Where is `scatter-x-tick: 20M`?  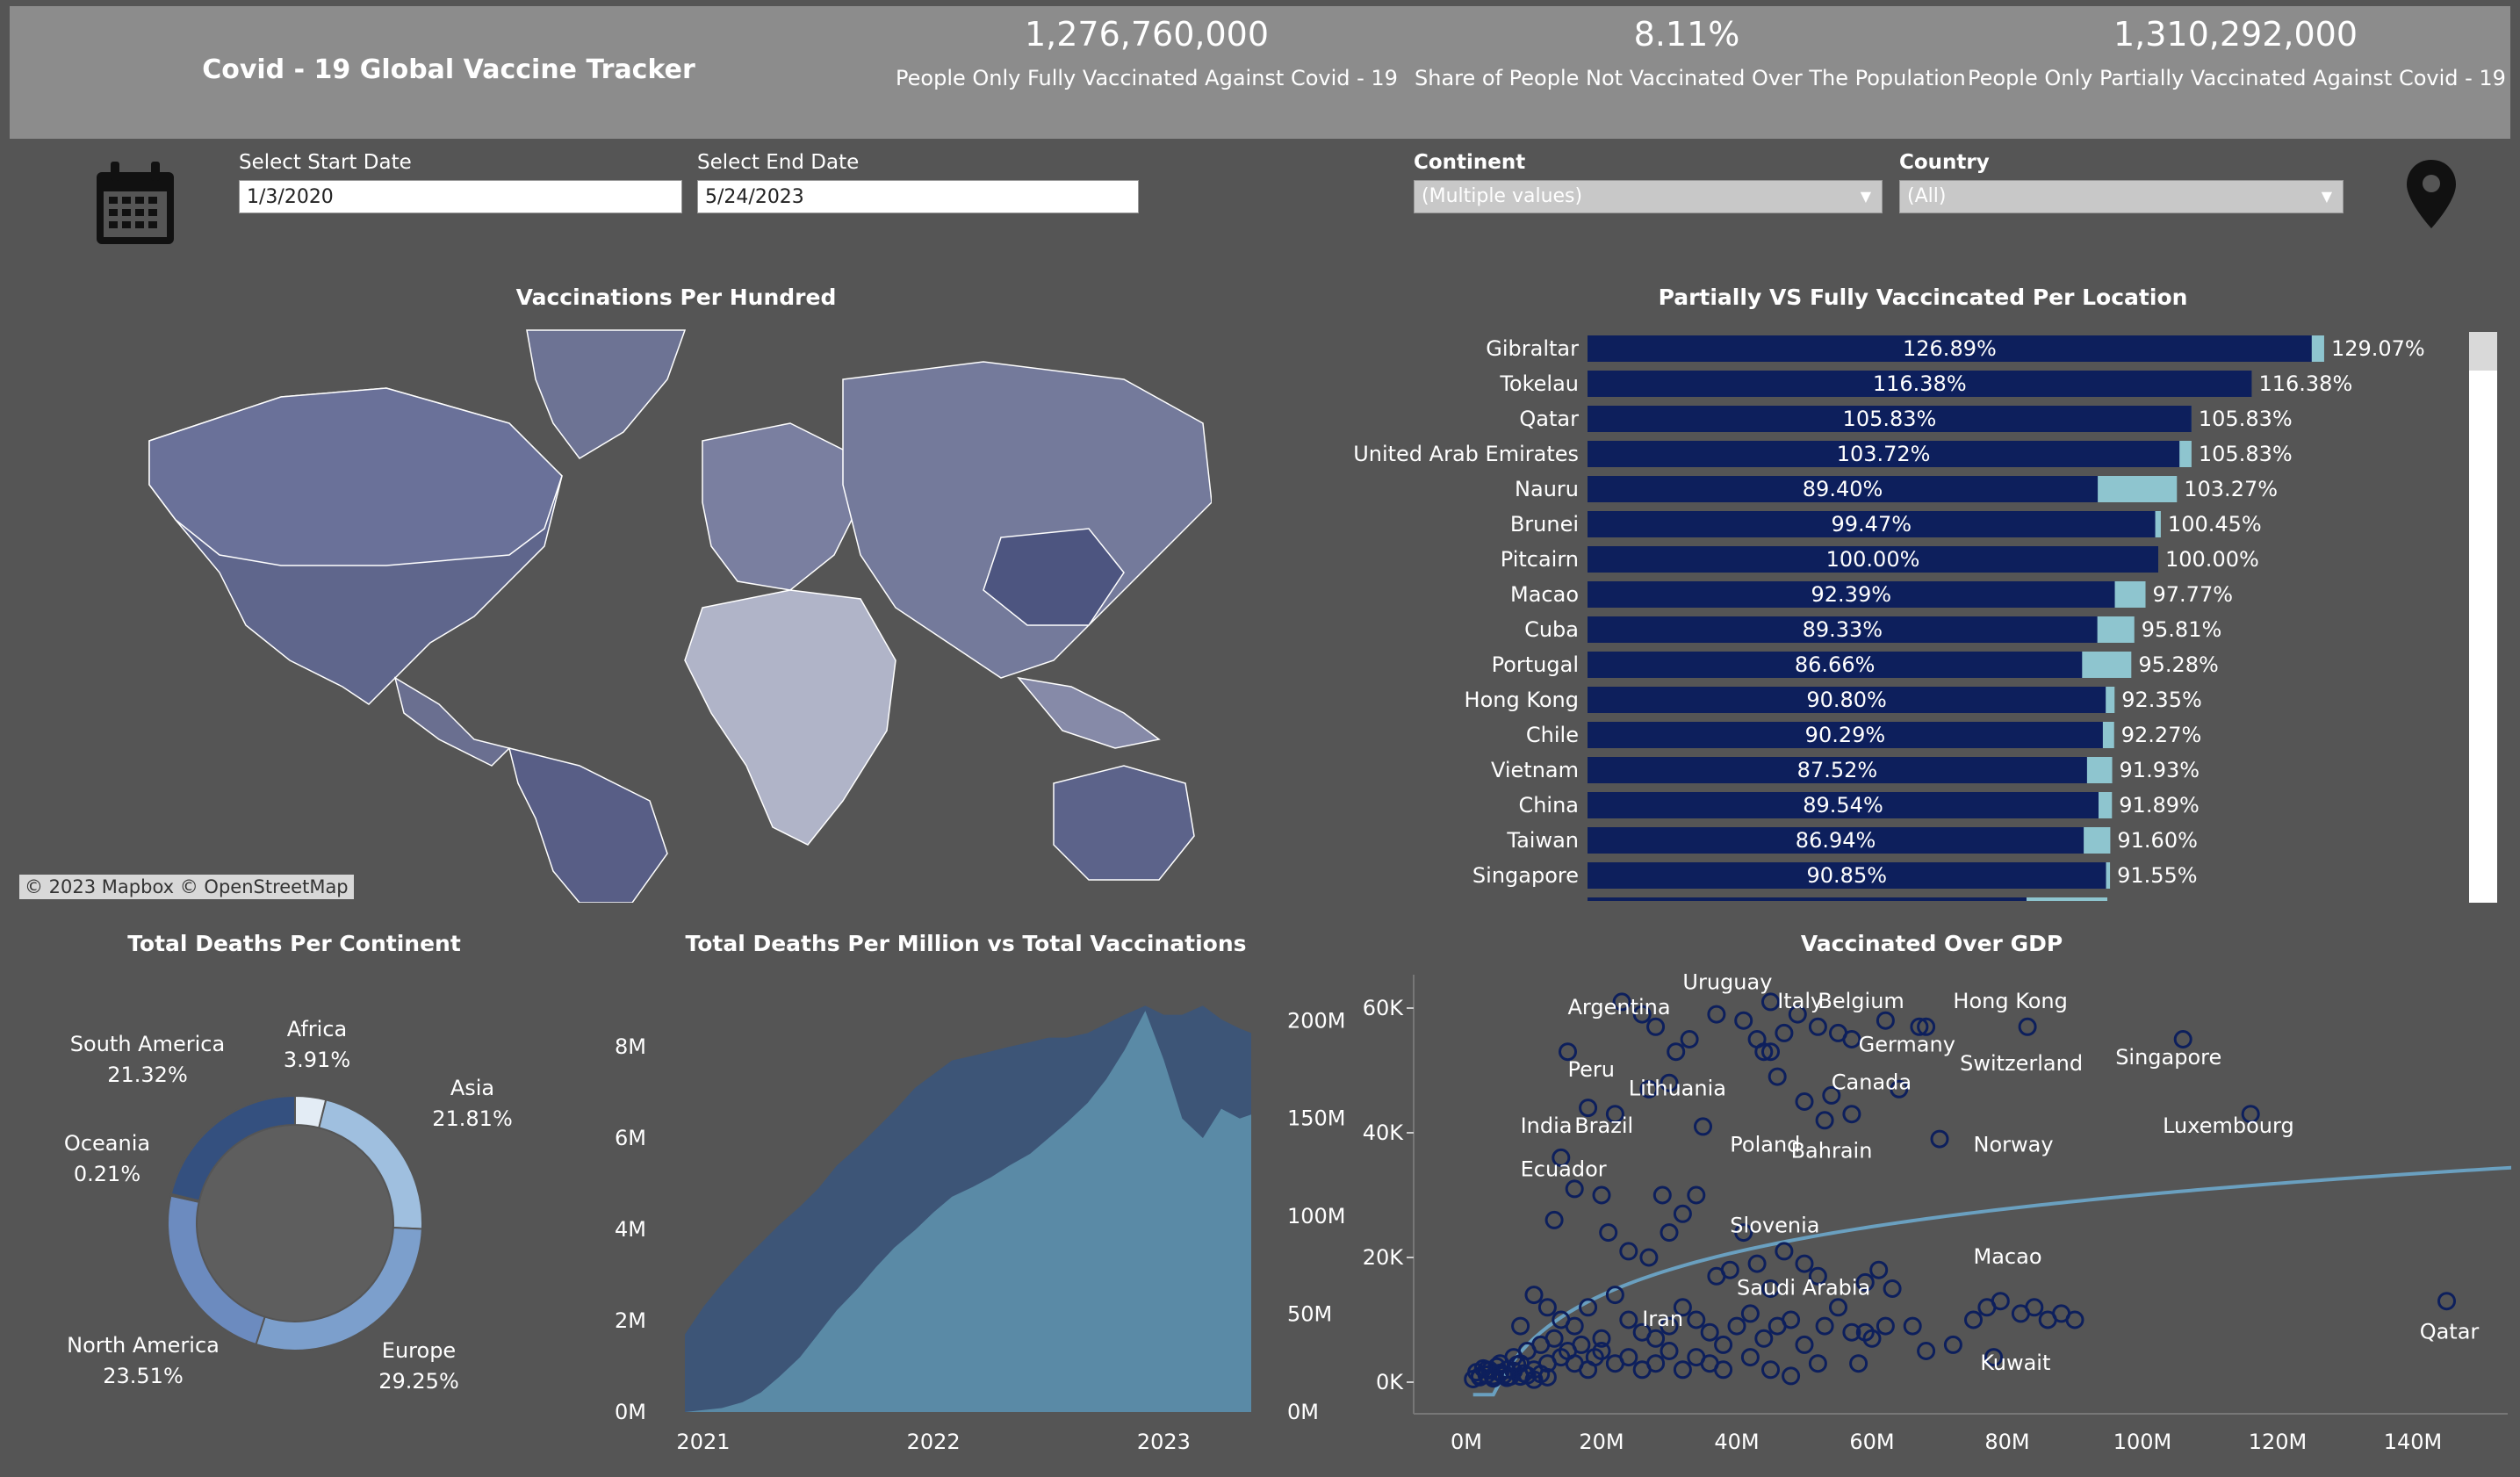 scatter-x-tick: 20M is located at coordinates (1601, 1442).